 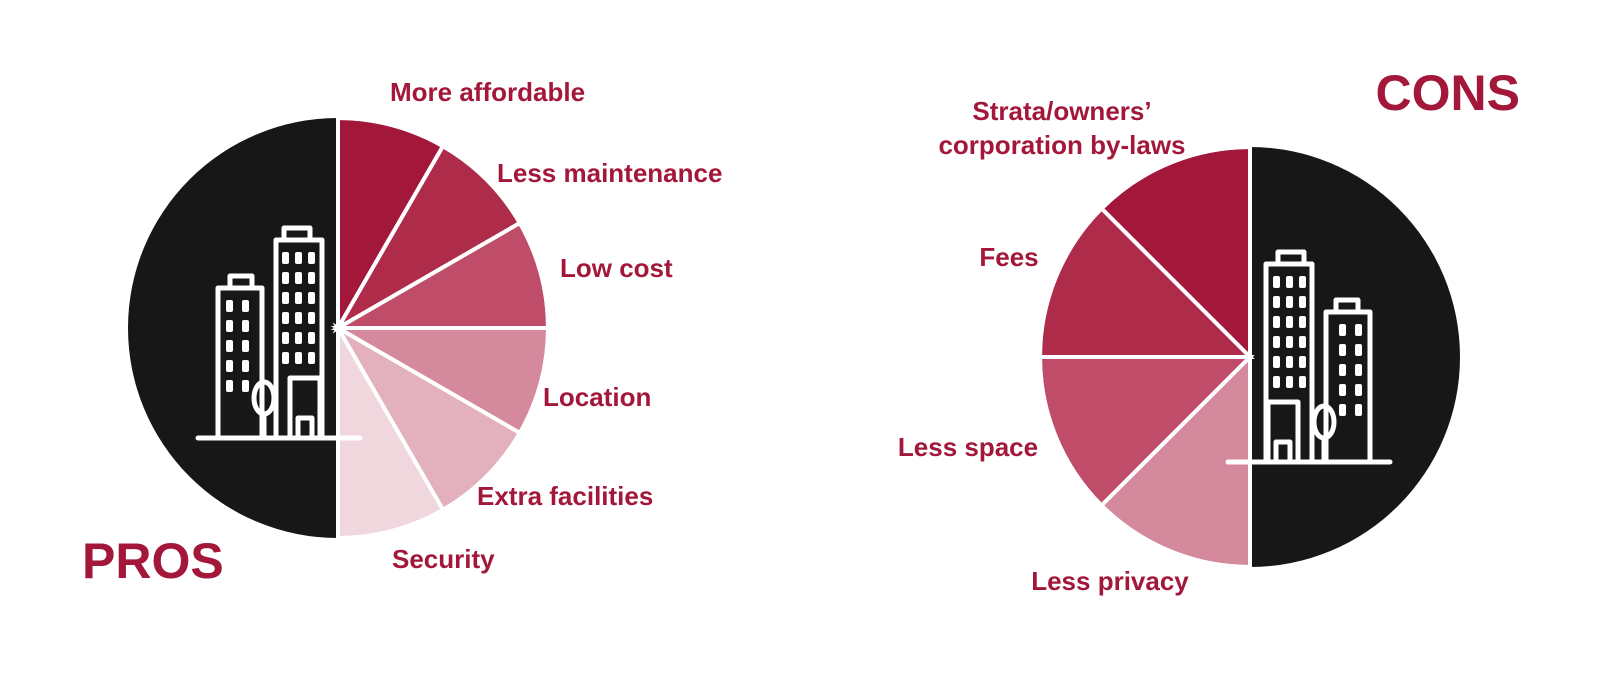 I want to click on pros-label: Less maintenance, so click(x=609, y=173).